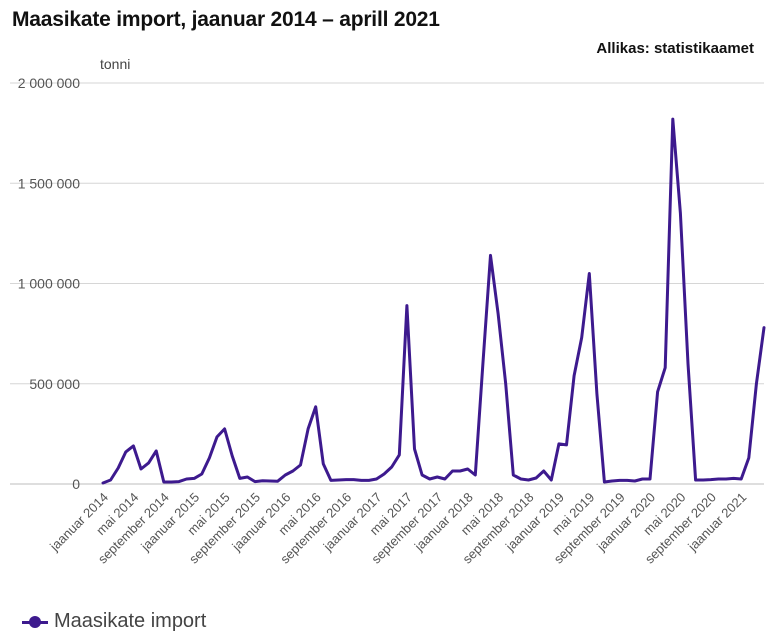 The height and width of the screenshot is (640, 768). Describe the element at coordinates (115, 64) in the screenshot. I see `y-axis-unit-label: tonni` at that location.